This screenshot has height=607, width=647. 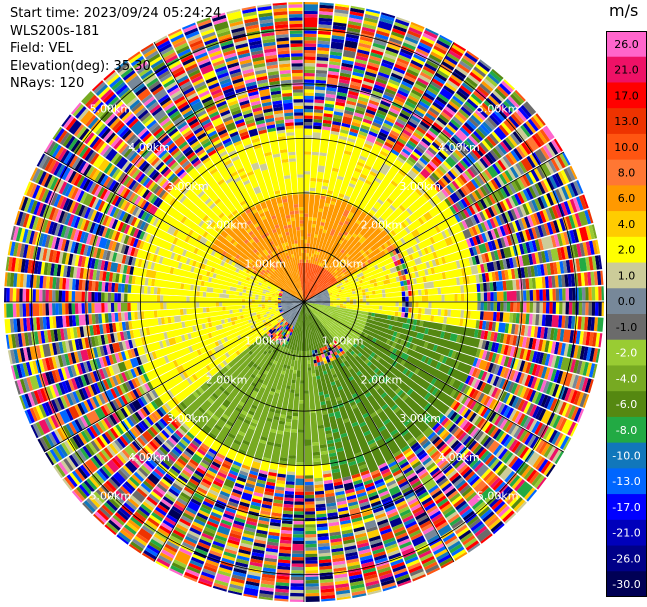 What do you see at coordinates (41, 48) in the screenshot?
I see `field-label: Field: VEL` at bounding box center [41, 48].